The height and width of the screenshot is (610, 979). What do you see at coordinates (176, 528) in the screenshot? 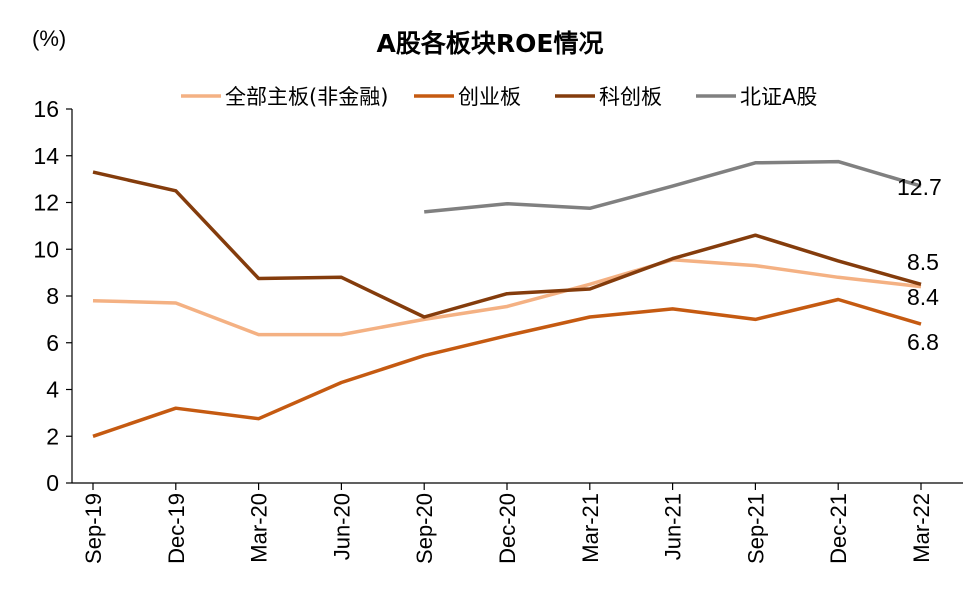
I see `x-tick-label: Dec-19` at bounding box center [176, 528].